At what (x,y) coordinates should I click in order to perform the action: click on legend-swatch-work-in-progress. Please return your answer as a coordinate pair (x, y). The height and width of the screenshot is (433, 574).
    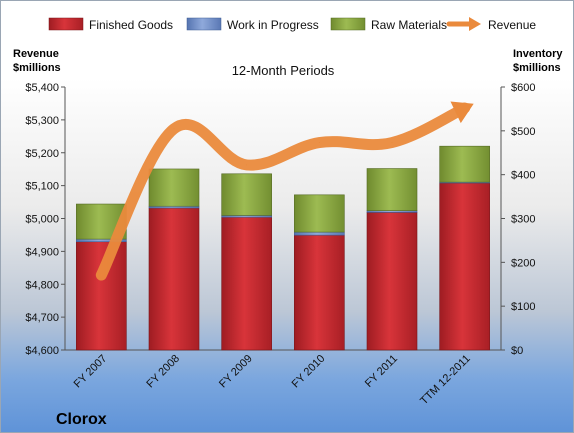
    Looking at the image, I should click on (204, 24).